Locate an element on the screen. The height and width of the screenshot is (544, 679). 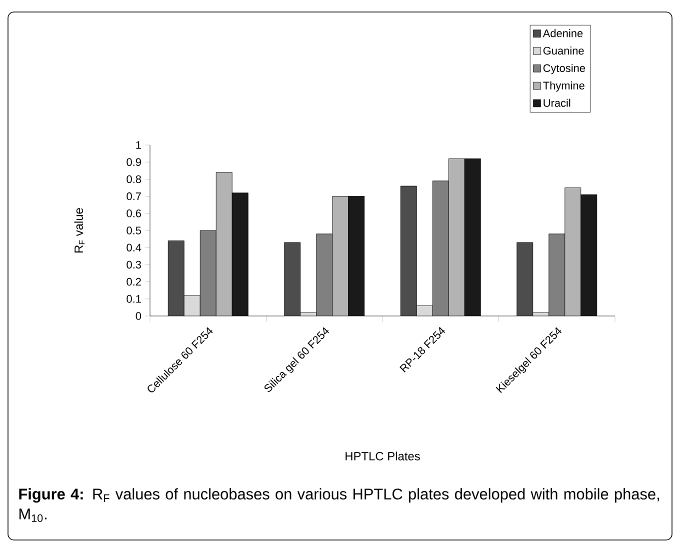
y-tick-label: 0 is located at coordinates (139, 316).